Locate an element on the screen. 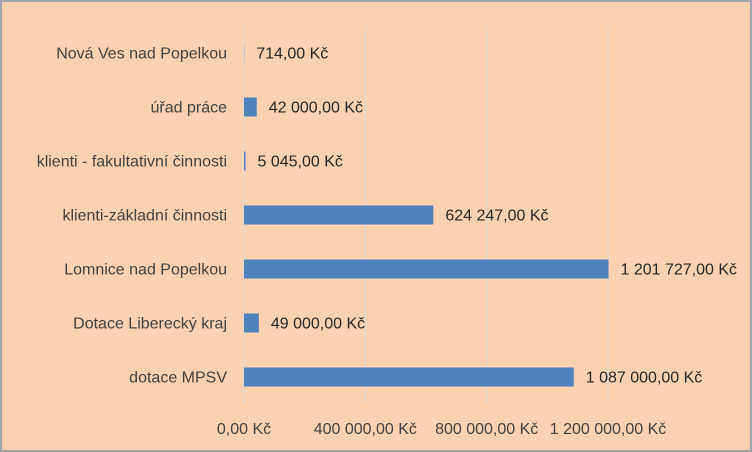  x-tick-label: 400 000,00 Kč is located at coordinates (365, 429).